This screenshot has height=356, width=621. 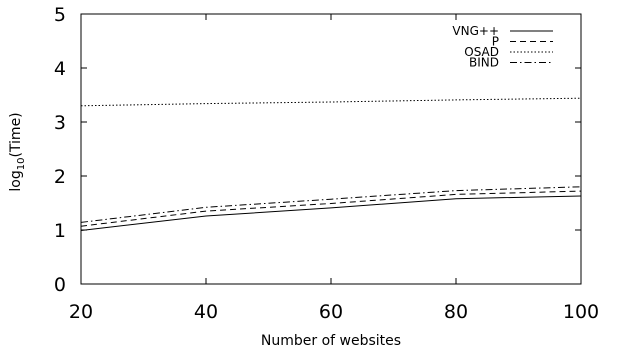 I want to click on y-axis-title-base: log, so click(x=16, y=180).